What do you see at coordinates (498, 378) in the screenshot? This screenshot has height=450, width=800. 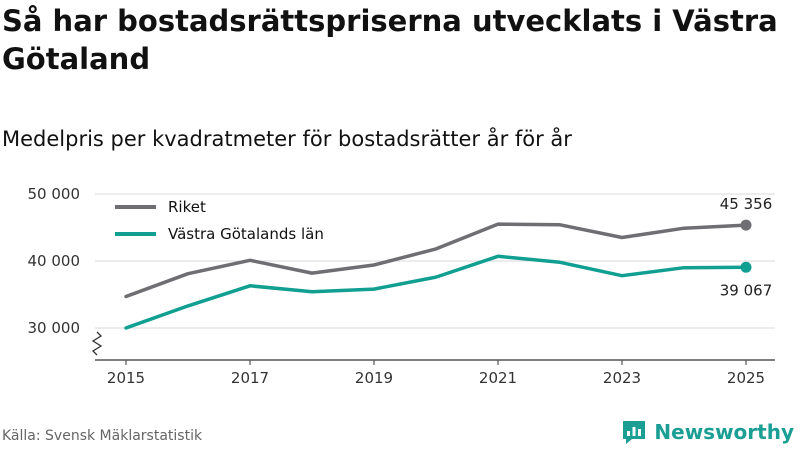 I see `x-tick-label: 2021` at bounding box center [498, 378].